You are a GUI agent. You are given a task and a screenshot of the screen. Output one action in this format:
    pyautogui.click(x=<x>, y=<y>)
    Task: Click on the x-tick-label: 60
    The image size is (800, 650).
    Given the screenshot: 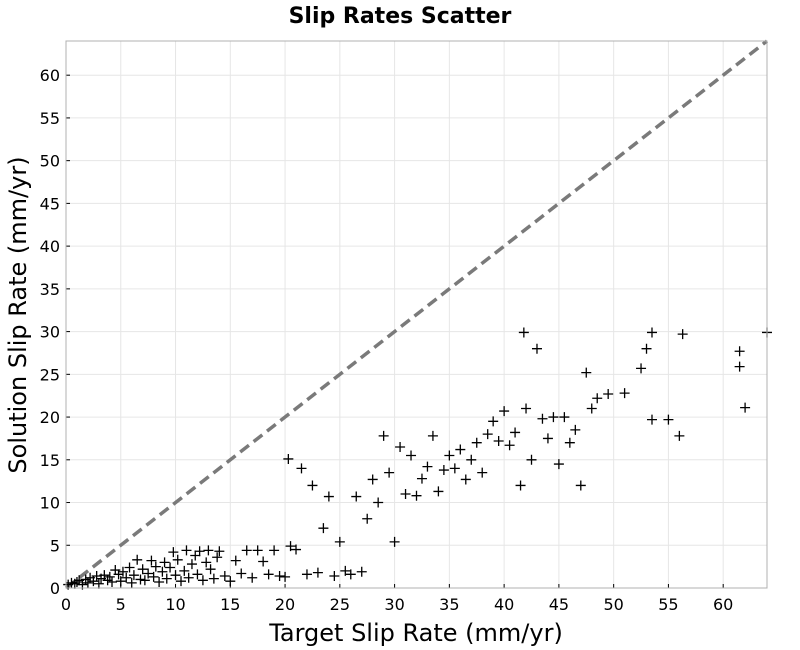 What is the action you would take?
    pyautogui.click(x=723, y=604)
    